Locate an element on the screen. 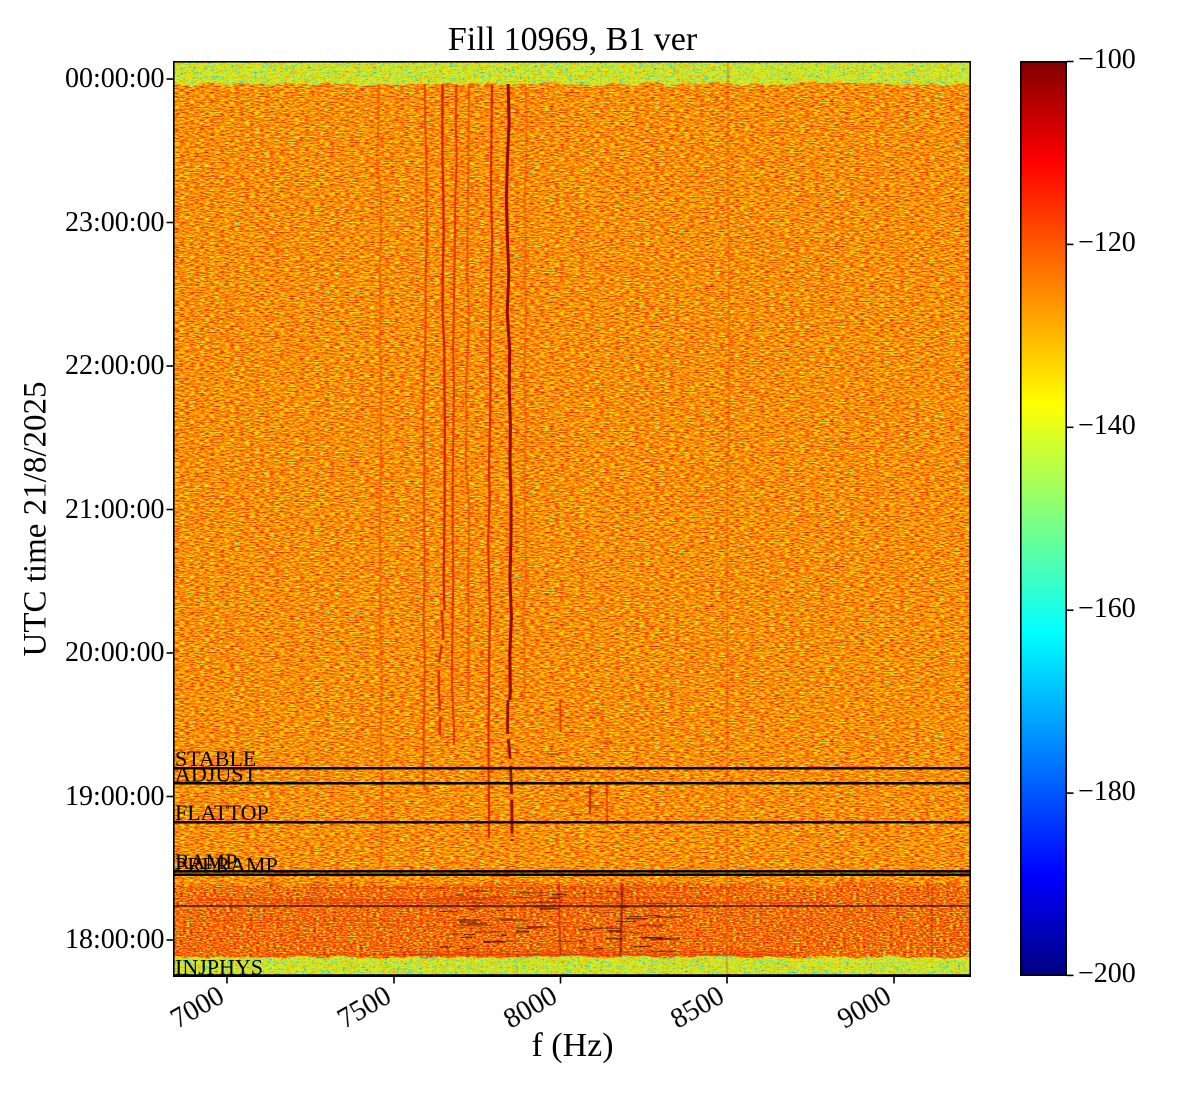 Image resolution: width=1200 pixels, height=1105 pixels. svg-text: ADJUST is located at coordinates (216, 774).